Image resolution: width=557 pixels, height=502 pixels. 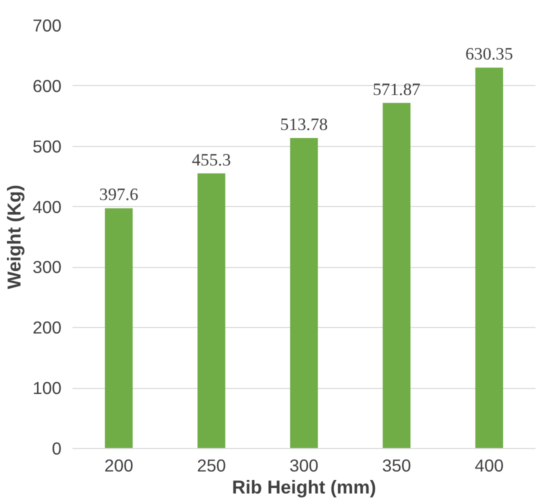 What do you see at coordinates (211, 466) in the screenshot?
I see `x-tick-label: 250` at bounding box center [211, 466].